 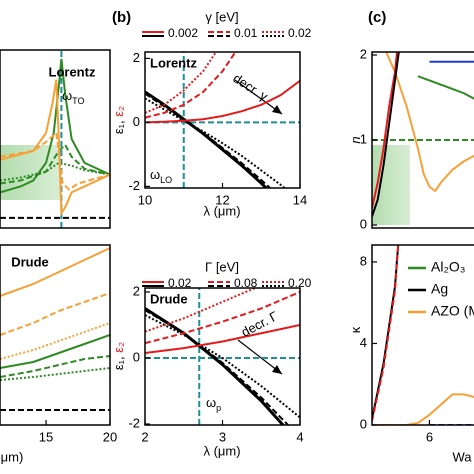 I want to click on legend-label: AZO (M, so click(x=452, y=311).